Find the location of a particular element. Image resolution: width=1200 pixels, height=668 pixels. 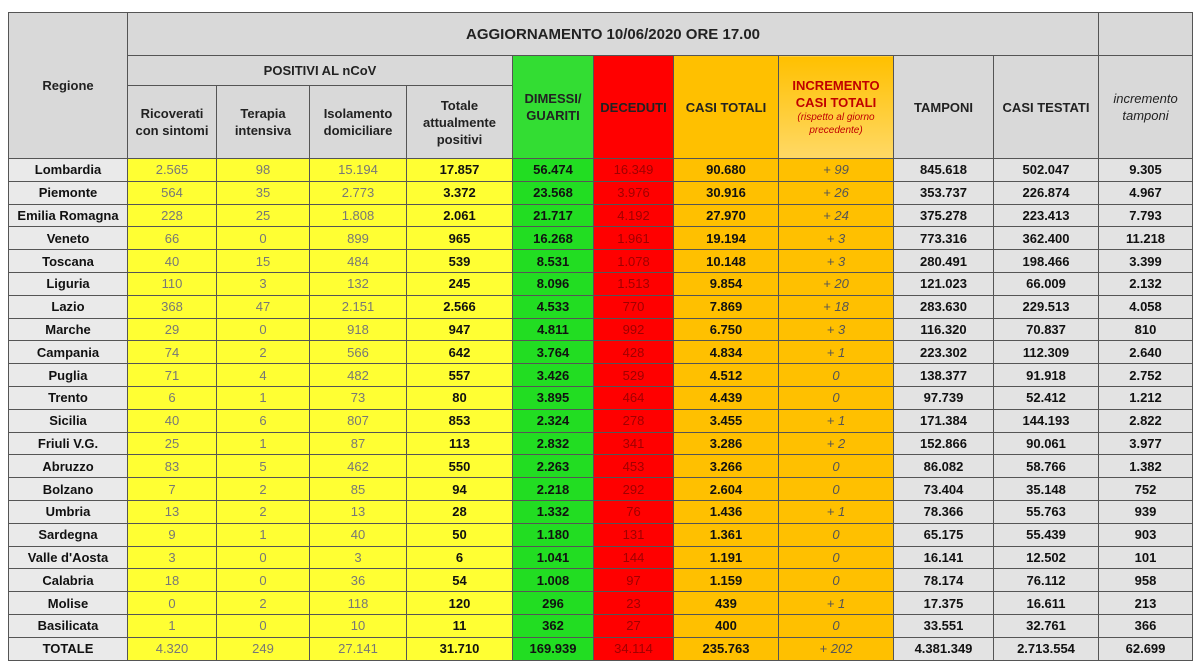

value-cell: 15.194 is located at coordinates (358, 170).